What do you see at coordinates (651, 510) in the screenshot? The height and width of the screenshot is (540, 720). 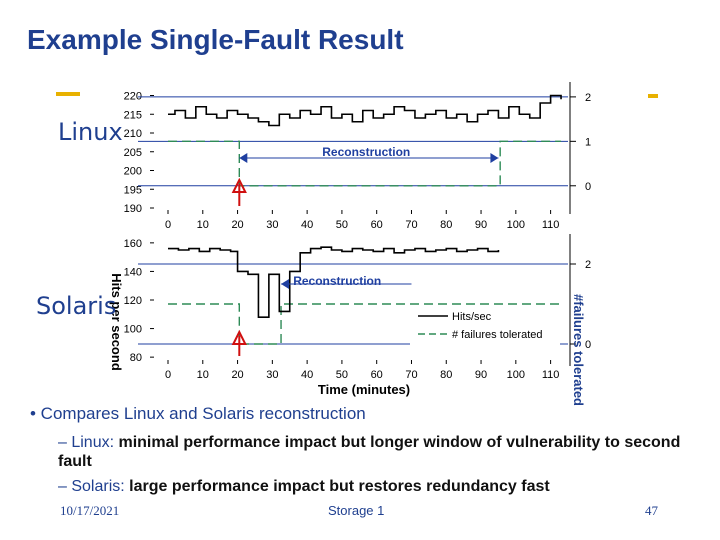 I see `footer-page: 47` at bounding box center [651, 510].